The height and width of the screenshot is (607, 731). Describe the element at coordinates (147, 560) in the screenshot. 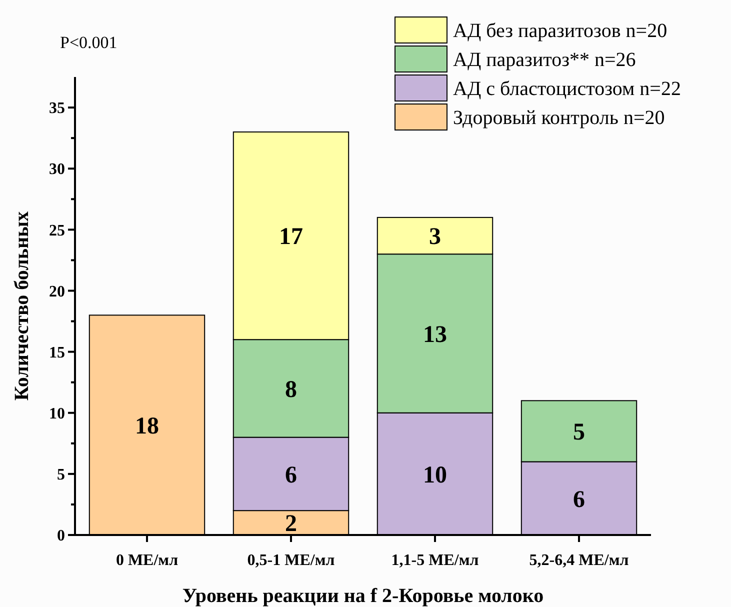

I see `x-tick-label: 0 МЕ/мл` at that location.